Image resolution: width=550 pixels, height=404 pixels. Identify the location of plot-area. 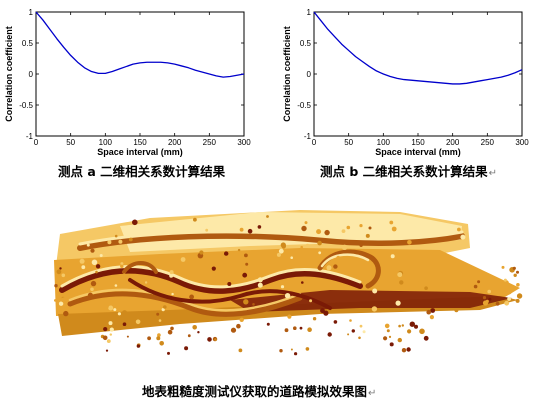
(418, 74).